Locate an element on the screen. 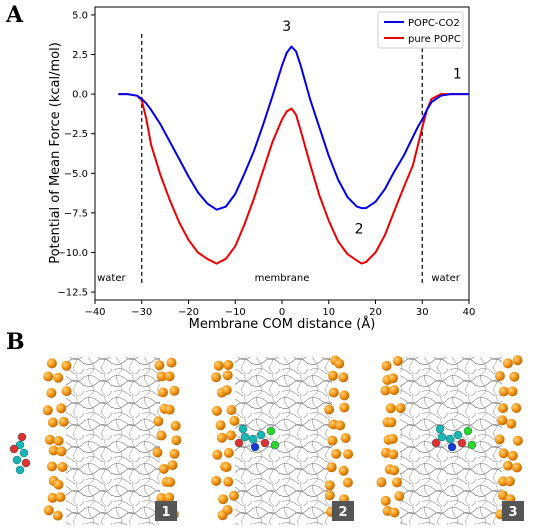 The height and width of the screenshot is (531, 550). legend: POPC-CO2 pure POPC is located at coordinates (420, 30).